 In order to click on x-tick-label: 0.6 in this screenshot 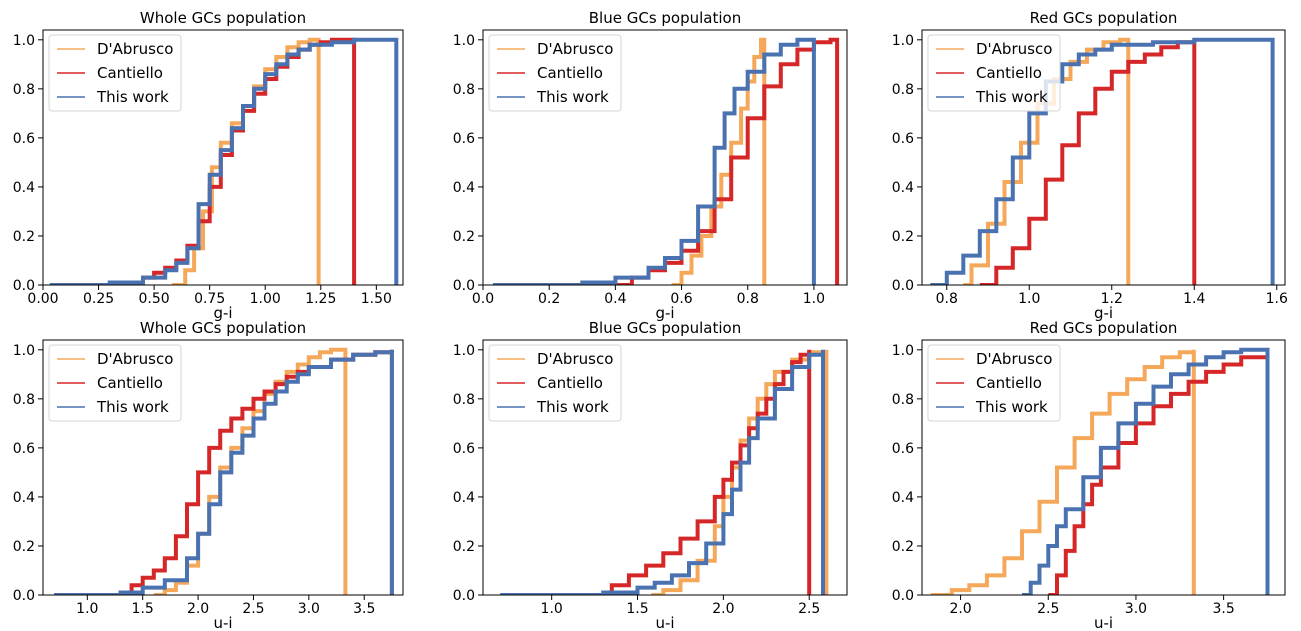, I will do `click(681, 299)`.